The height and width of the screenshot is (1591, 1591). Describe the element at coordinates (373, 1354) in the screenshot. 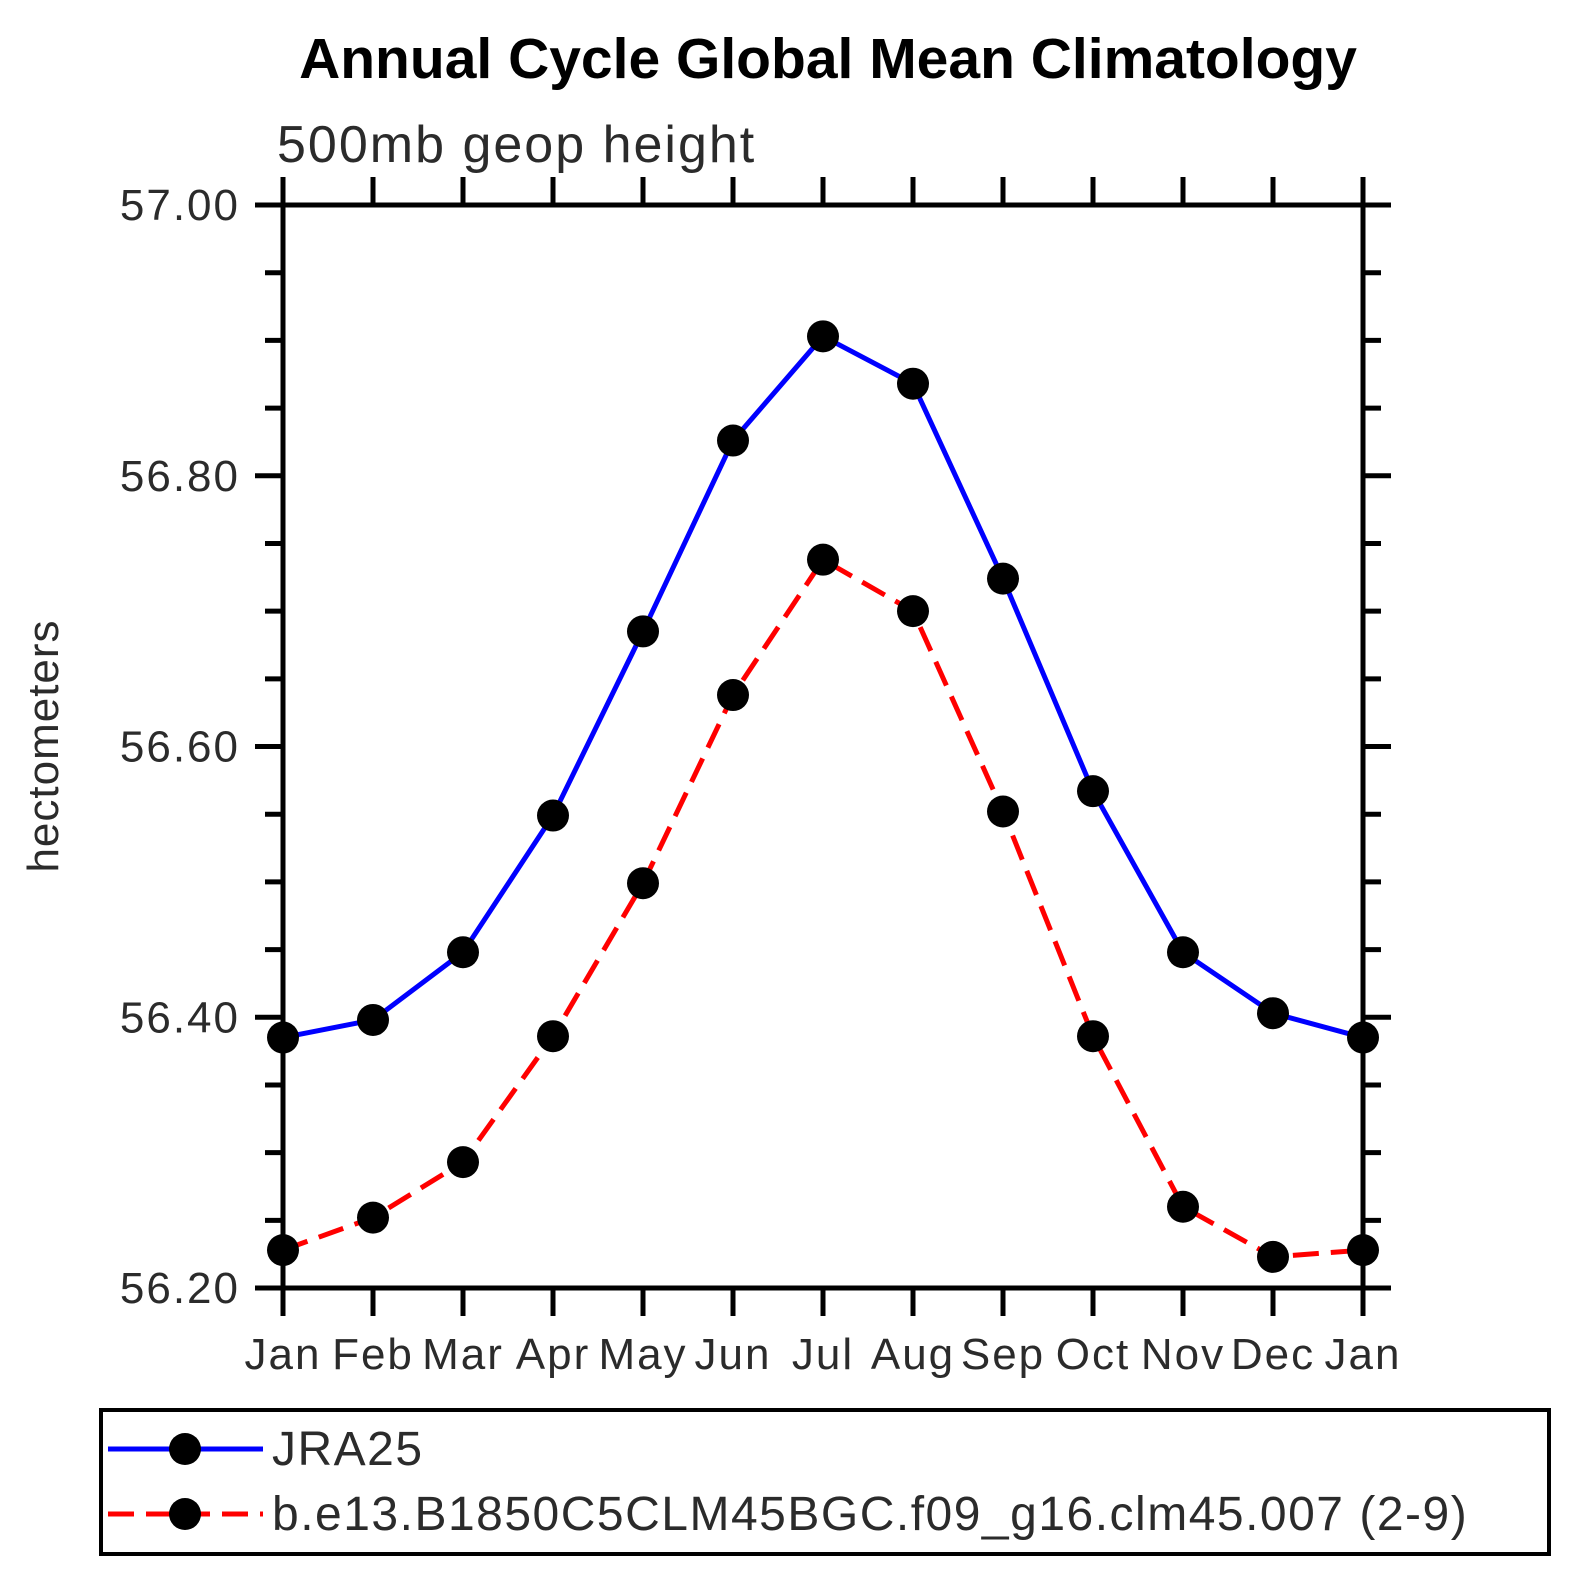

I see `x-tick-label: Feb` at that location.